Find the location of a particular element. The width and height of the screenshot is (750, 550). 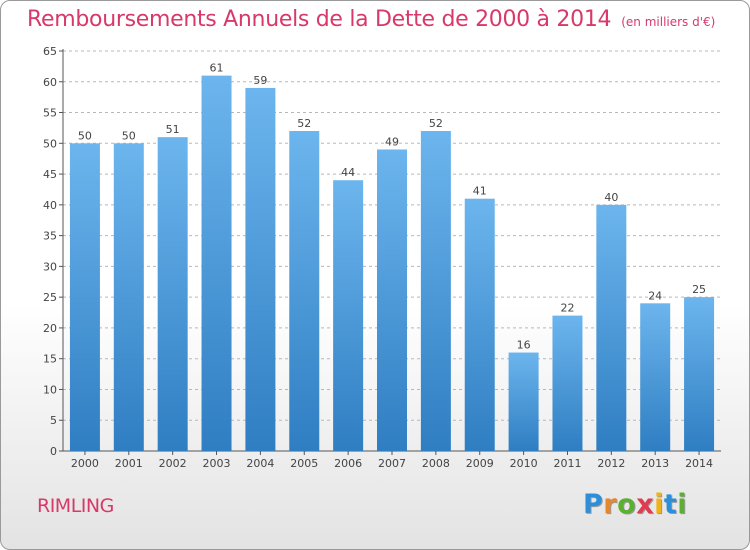

value-label-2007: 49 is located at coordinates (392, 141).